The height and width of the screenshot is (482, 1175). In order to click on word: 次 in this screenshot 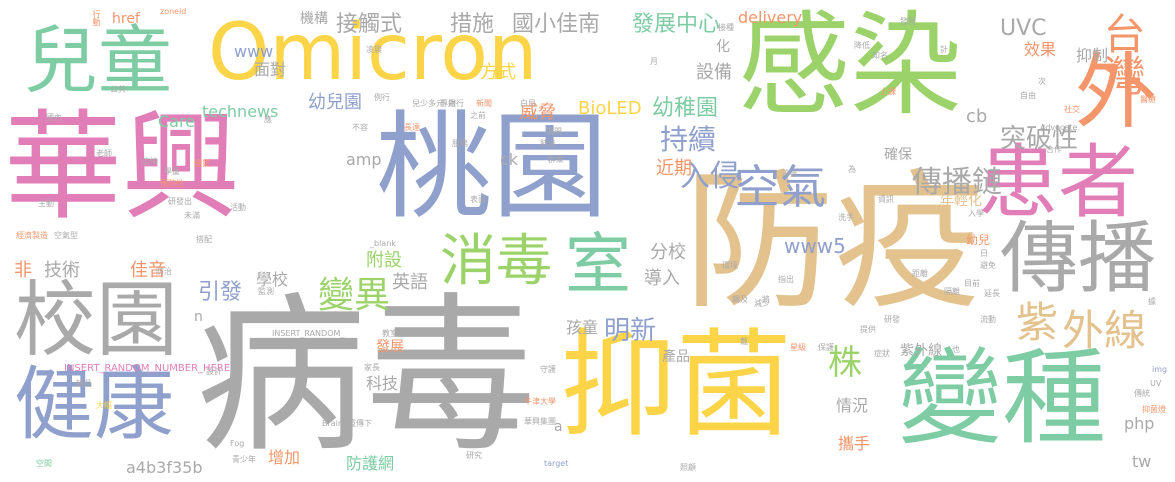, I will do `click(1042, 81)`.